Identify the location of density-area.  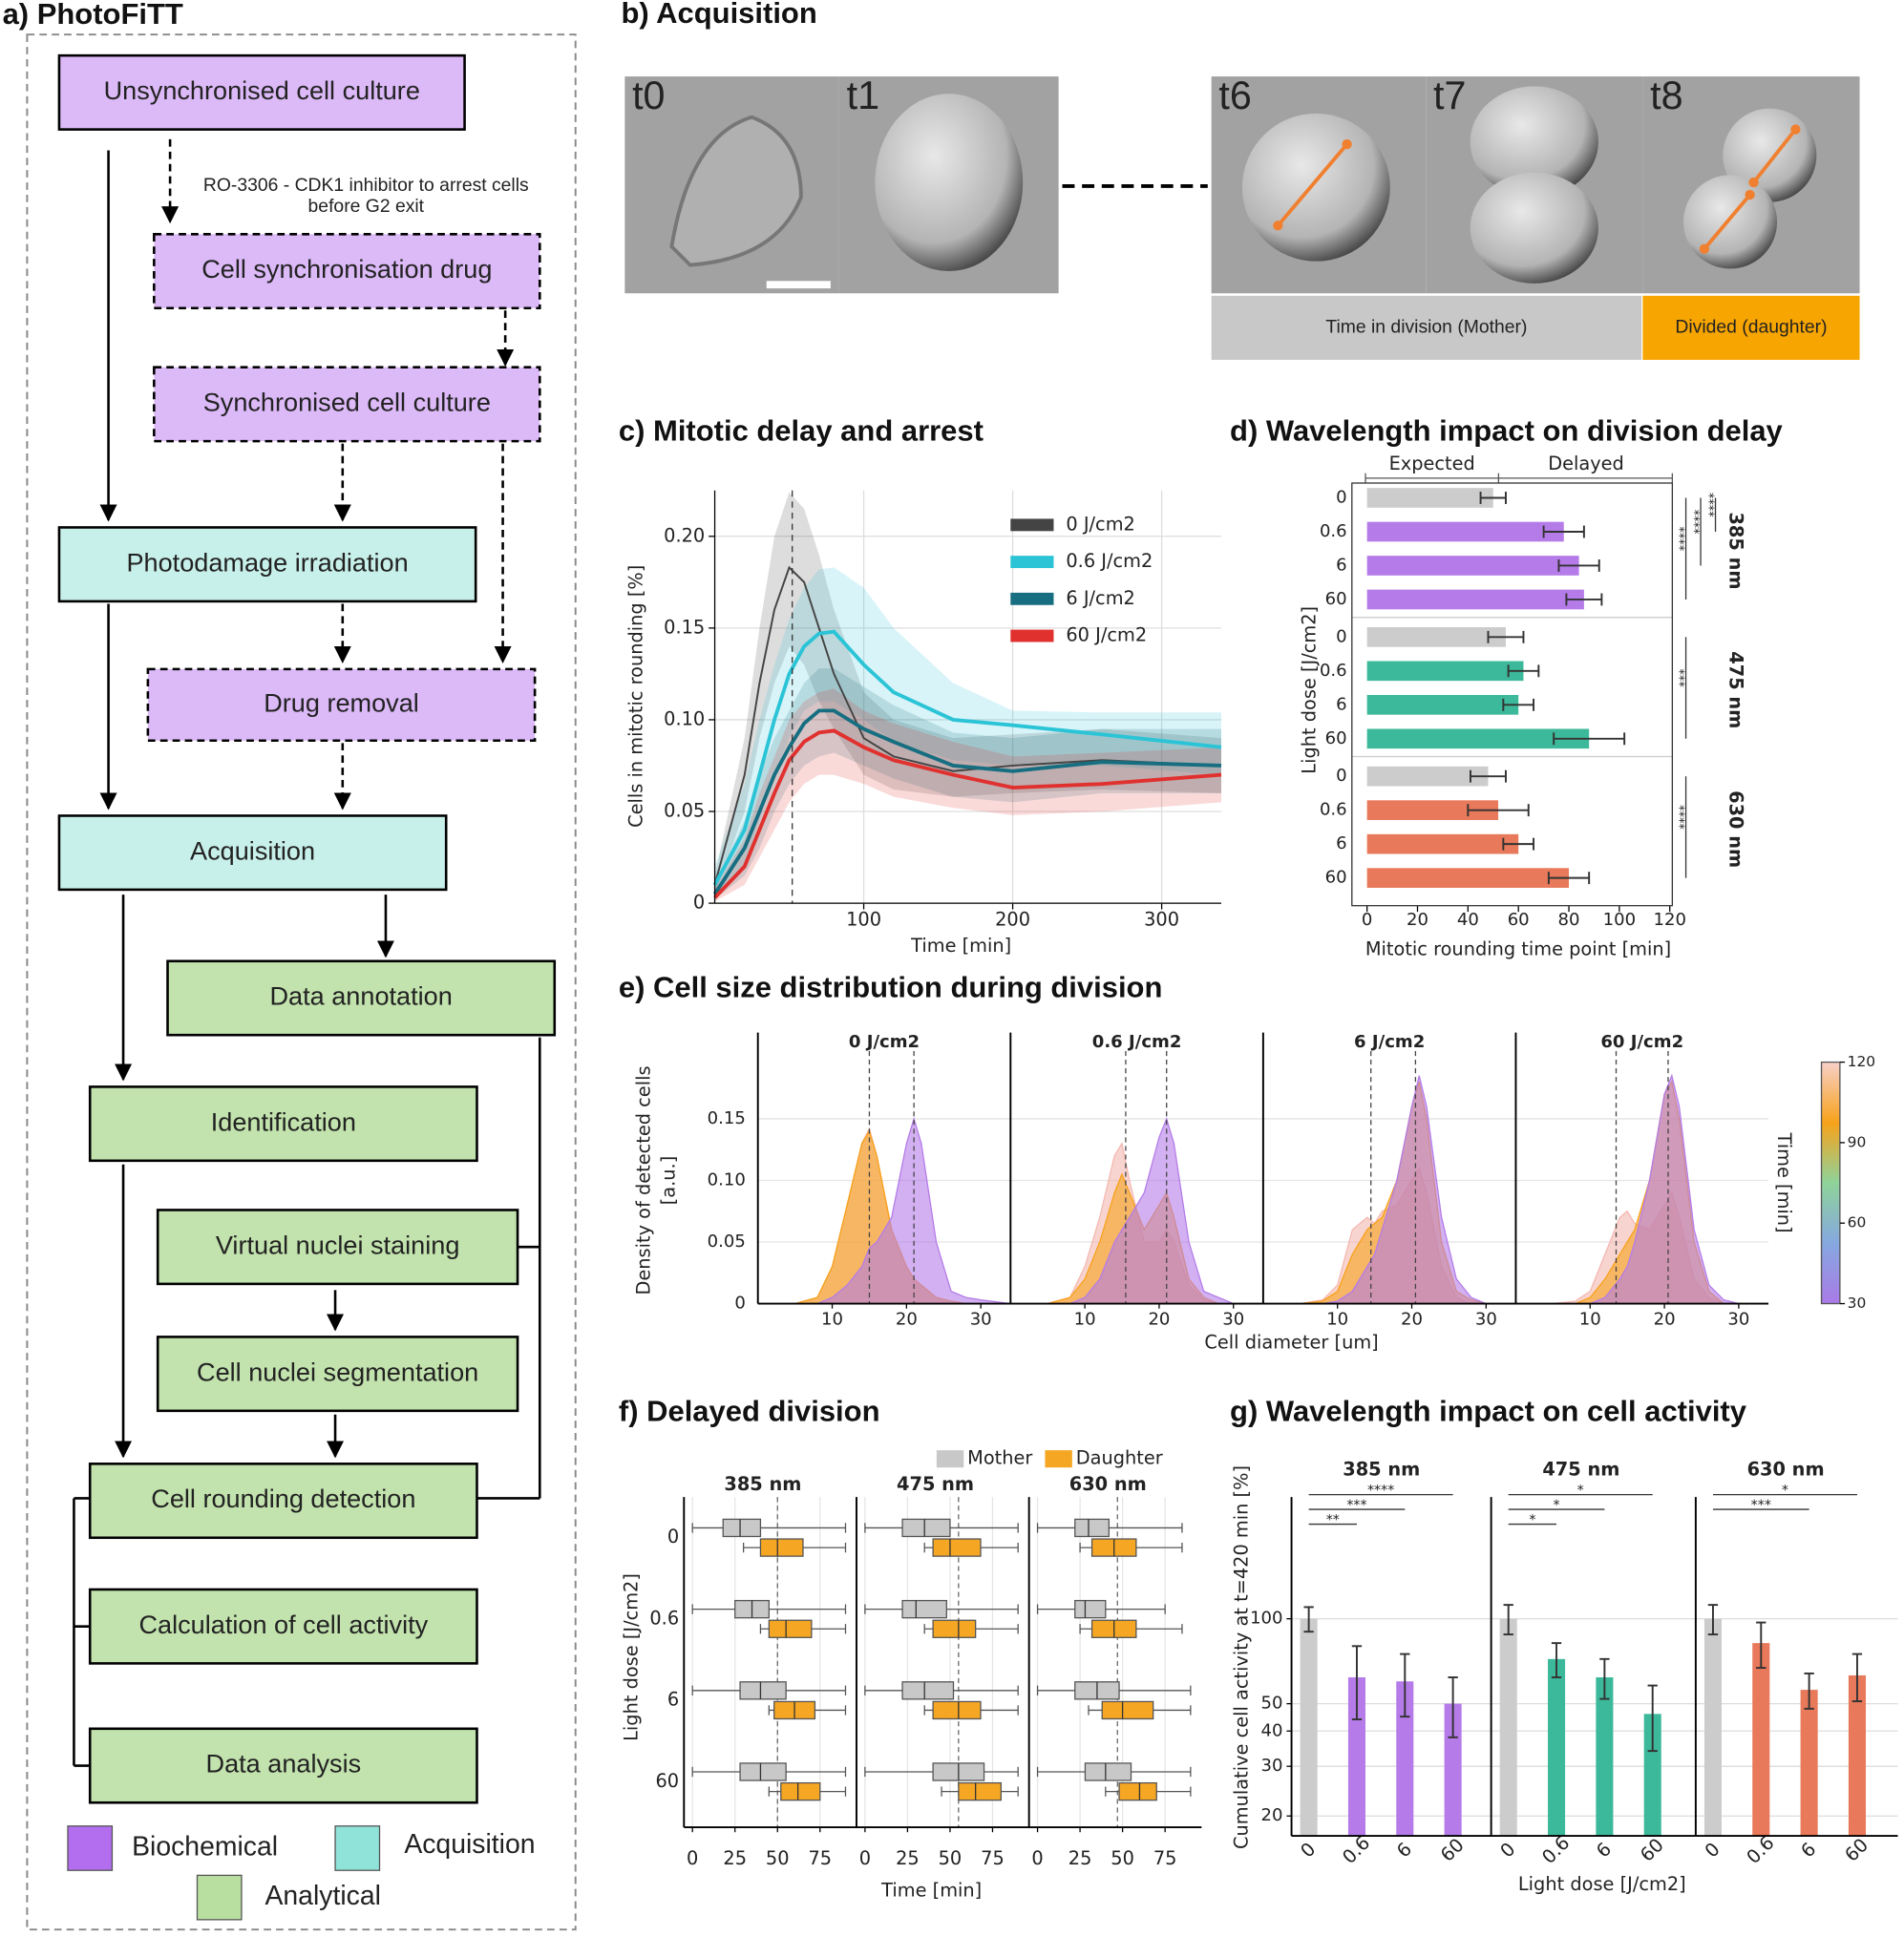
(903, 1210).